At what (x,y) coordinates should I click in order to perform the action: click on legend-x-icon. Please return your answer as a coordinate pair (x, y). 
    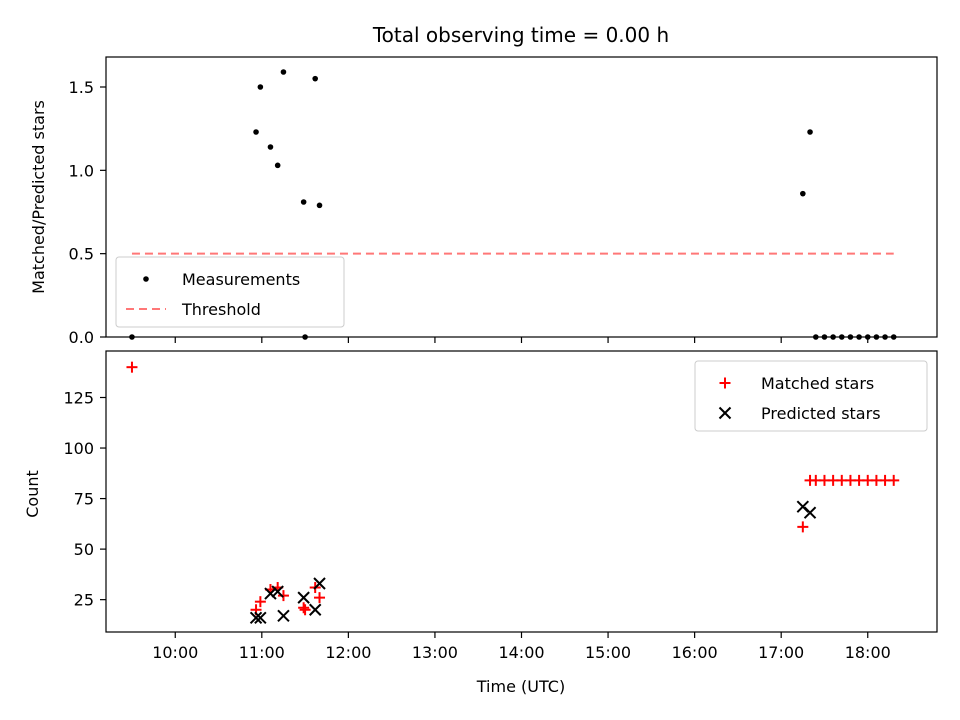
    Looking at the image, I should click on (725, 413).